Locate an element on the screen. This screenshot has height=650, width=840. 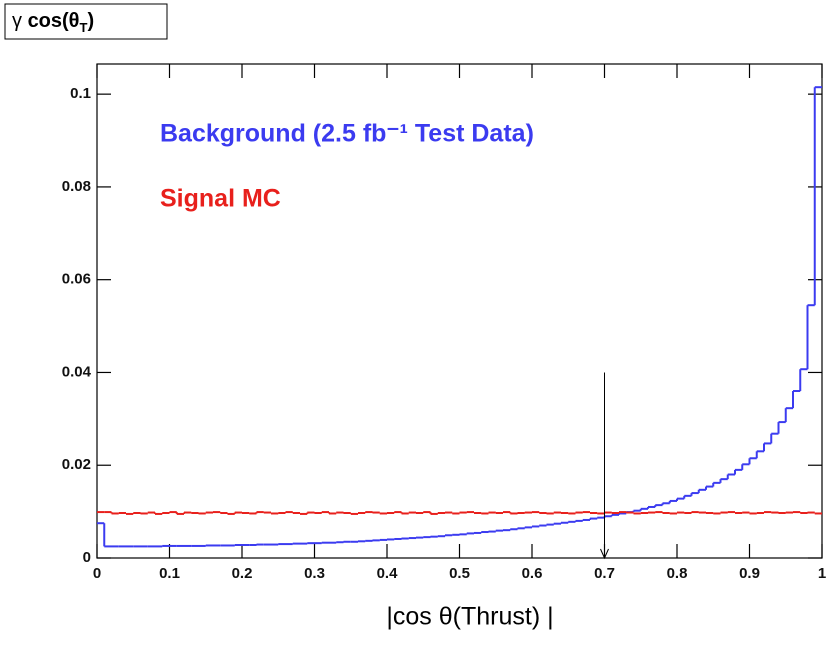
x-tick-label: 0 is located at coordinates (97, 573).